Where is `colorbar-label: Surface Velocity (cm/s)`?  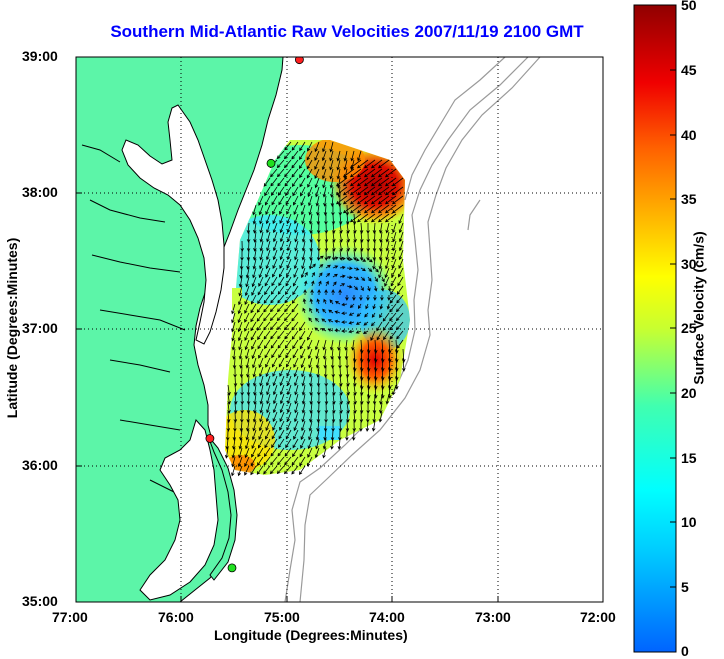
colorbar-label: Surface Velocity (cm/s) is located at coordinates (698, 308).